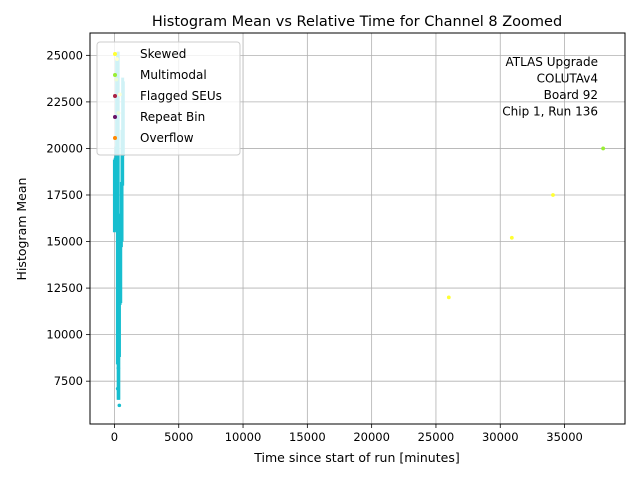 The width and height of the screenshot is (640, 484). Describe the element at coordinates (307, 437) in the screenshot. I see `x-tick-label: 15000` at that location.